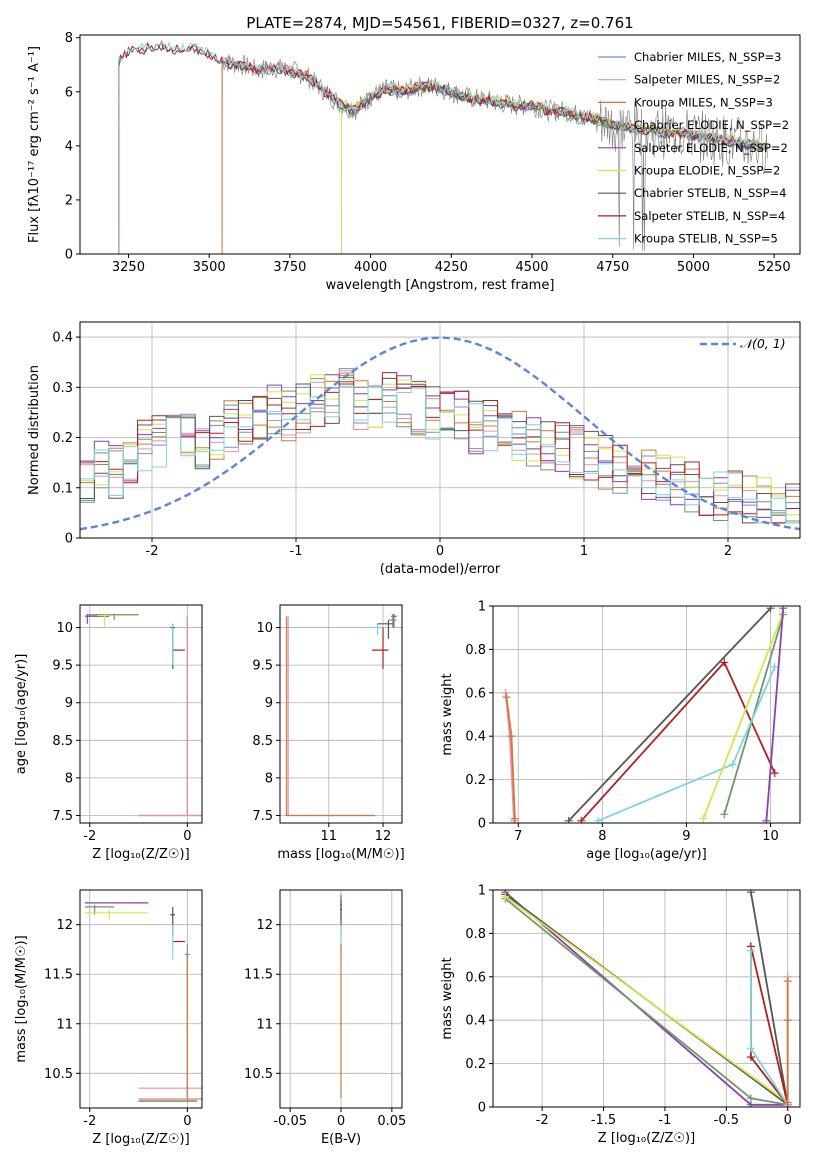  Describe the element at coordinates (710, 193) in the screenshot. I see `legend-label-6: Chabrier STELIB, N_SSP=4` at that location.